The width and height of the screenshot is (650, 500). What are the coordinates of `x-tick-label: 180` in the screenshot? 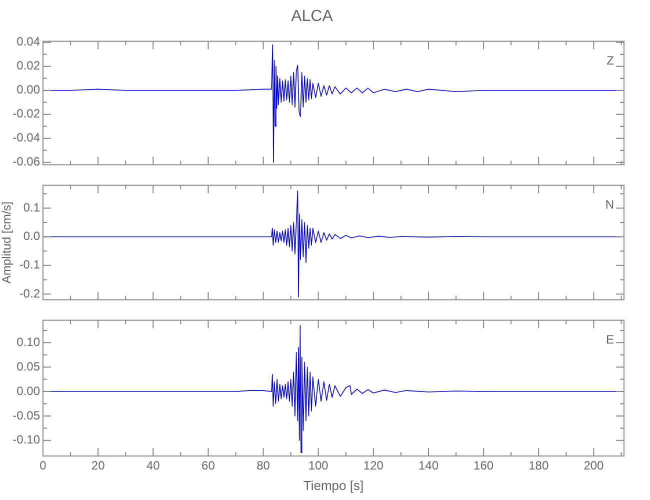 It's located at (538, 465).